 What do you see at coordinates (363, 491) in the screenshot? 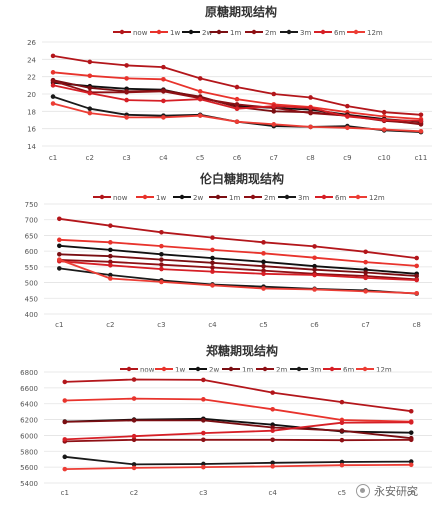
I see `wechat-logo-icon` at bounding box center [363, 491].